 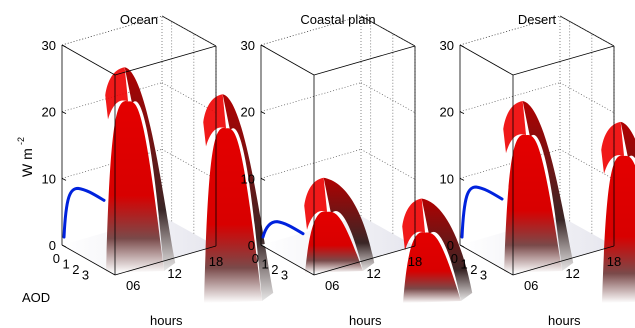 I want to click on aod-axis-label: AOD, so click(x=36, y=297).